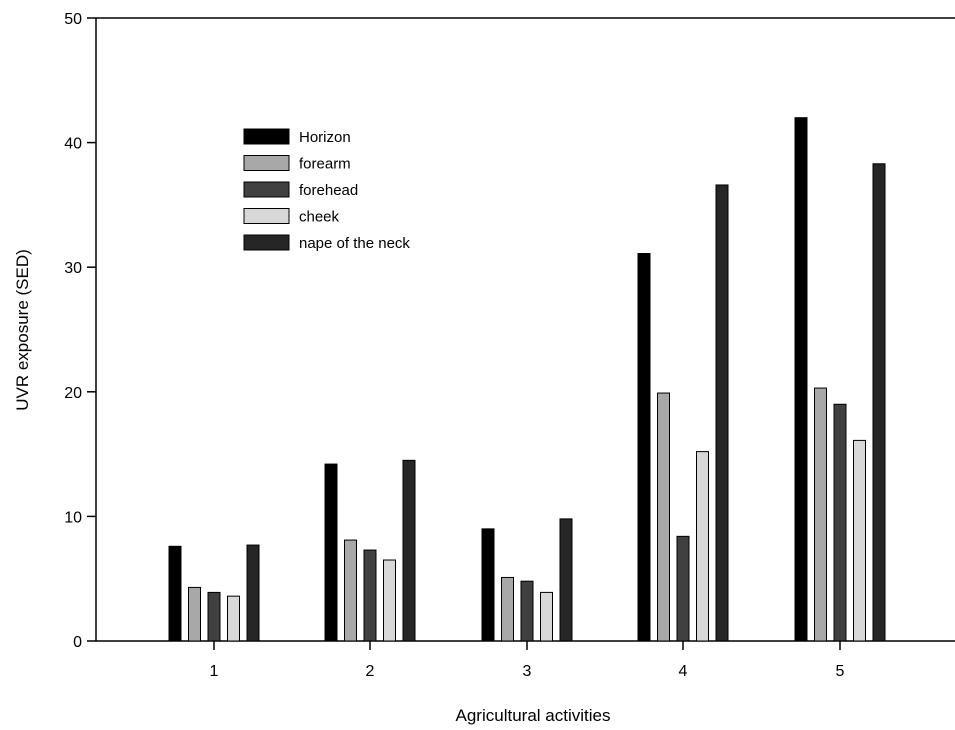  What do you see at coordinates (80, 331) in the screenshot?
I see `y-axis: 0 10 20 30 40 50` at bounding box center [80, 331].